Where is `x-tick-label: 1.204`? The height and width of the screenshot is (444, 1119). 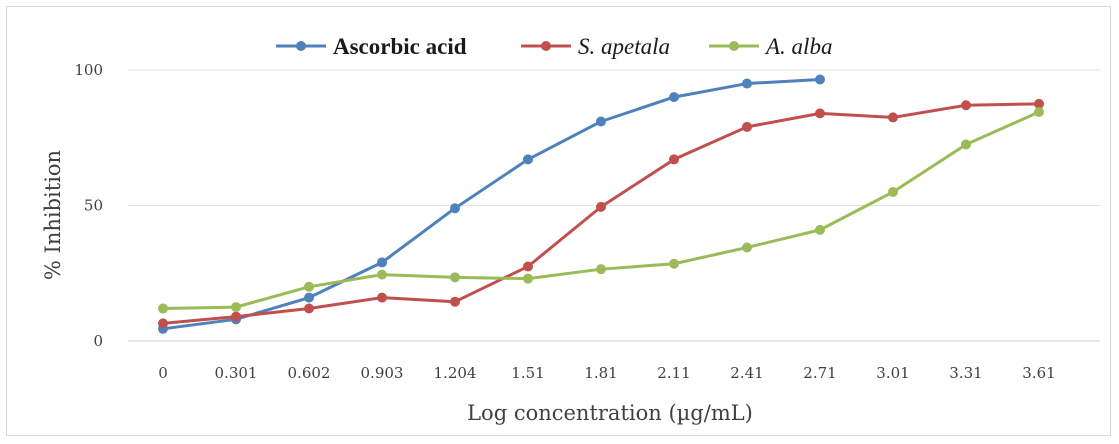 x-tick-label: 1.204 is located at coordinates (455, 373).